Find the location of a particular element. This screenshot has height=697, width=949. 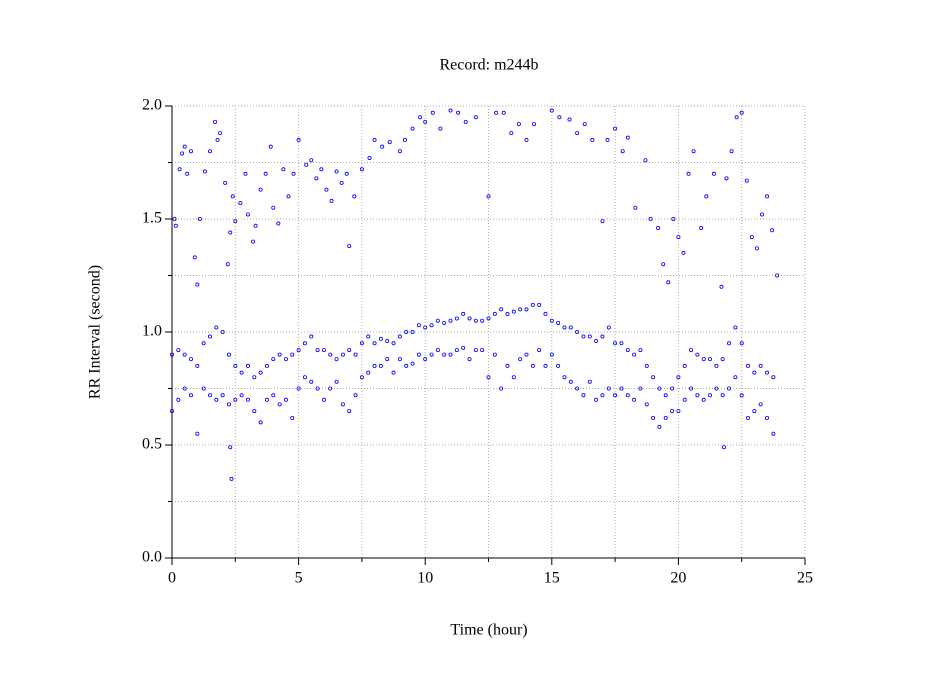

y-tick-label: 2.0 is located at coordinates (152, 105).